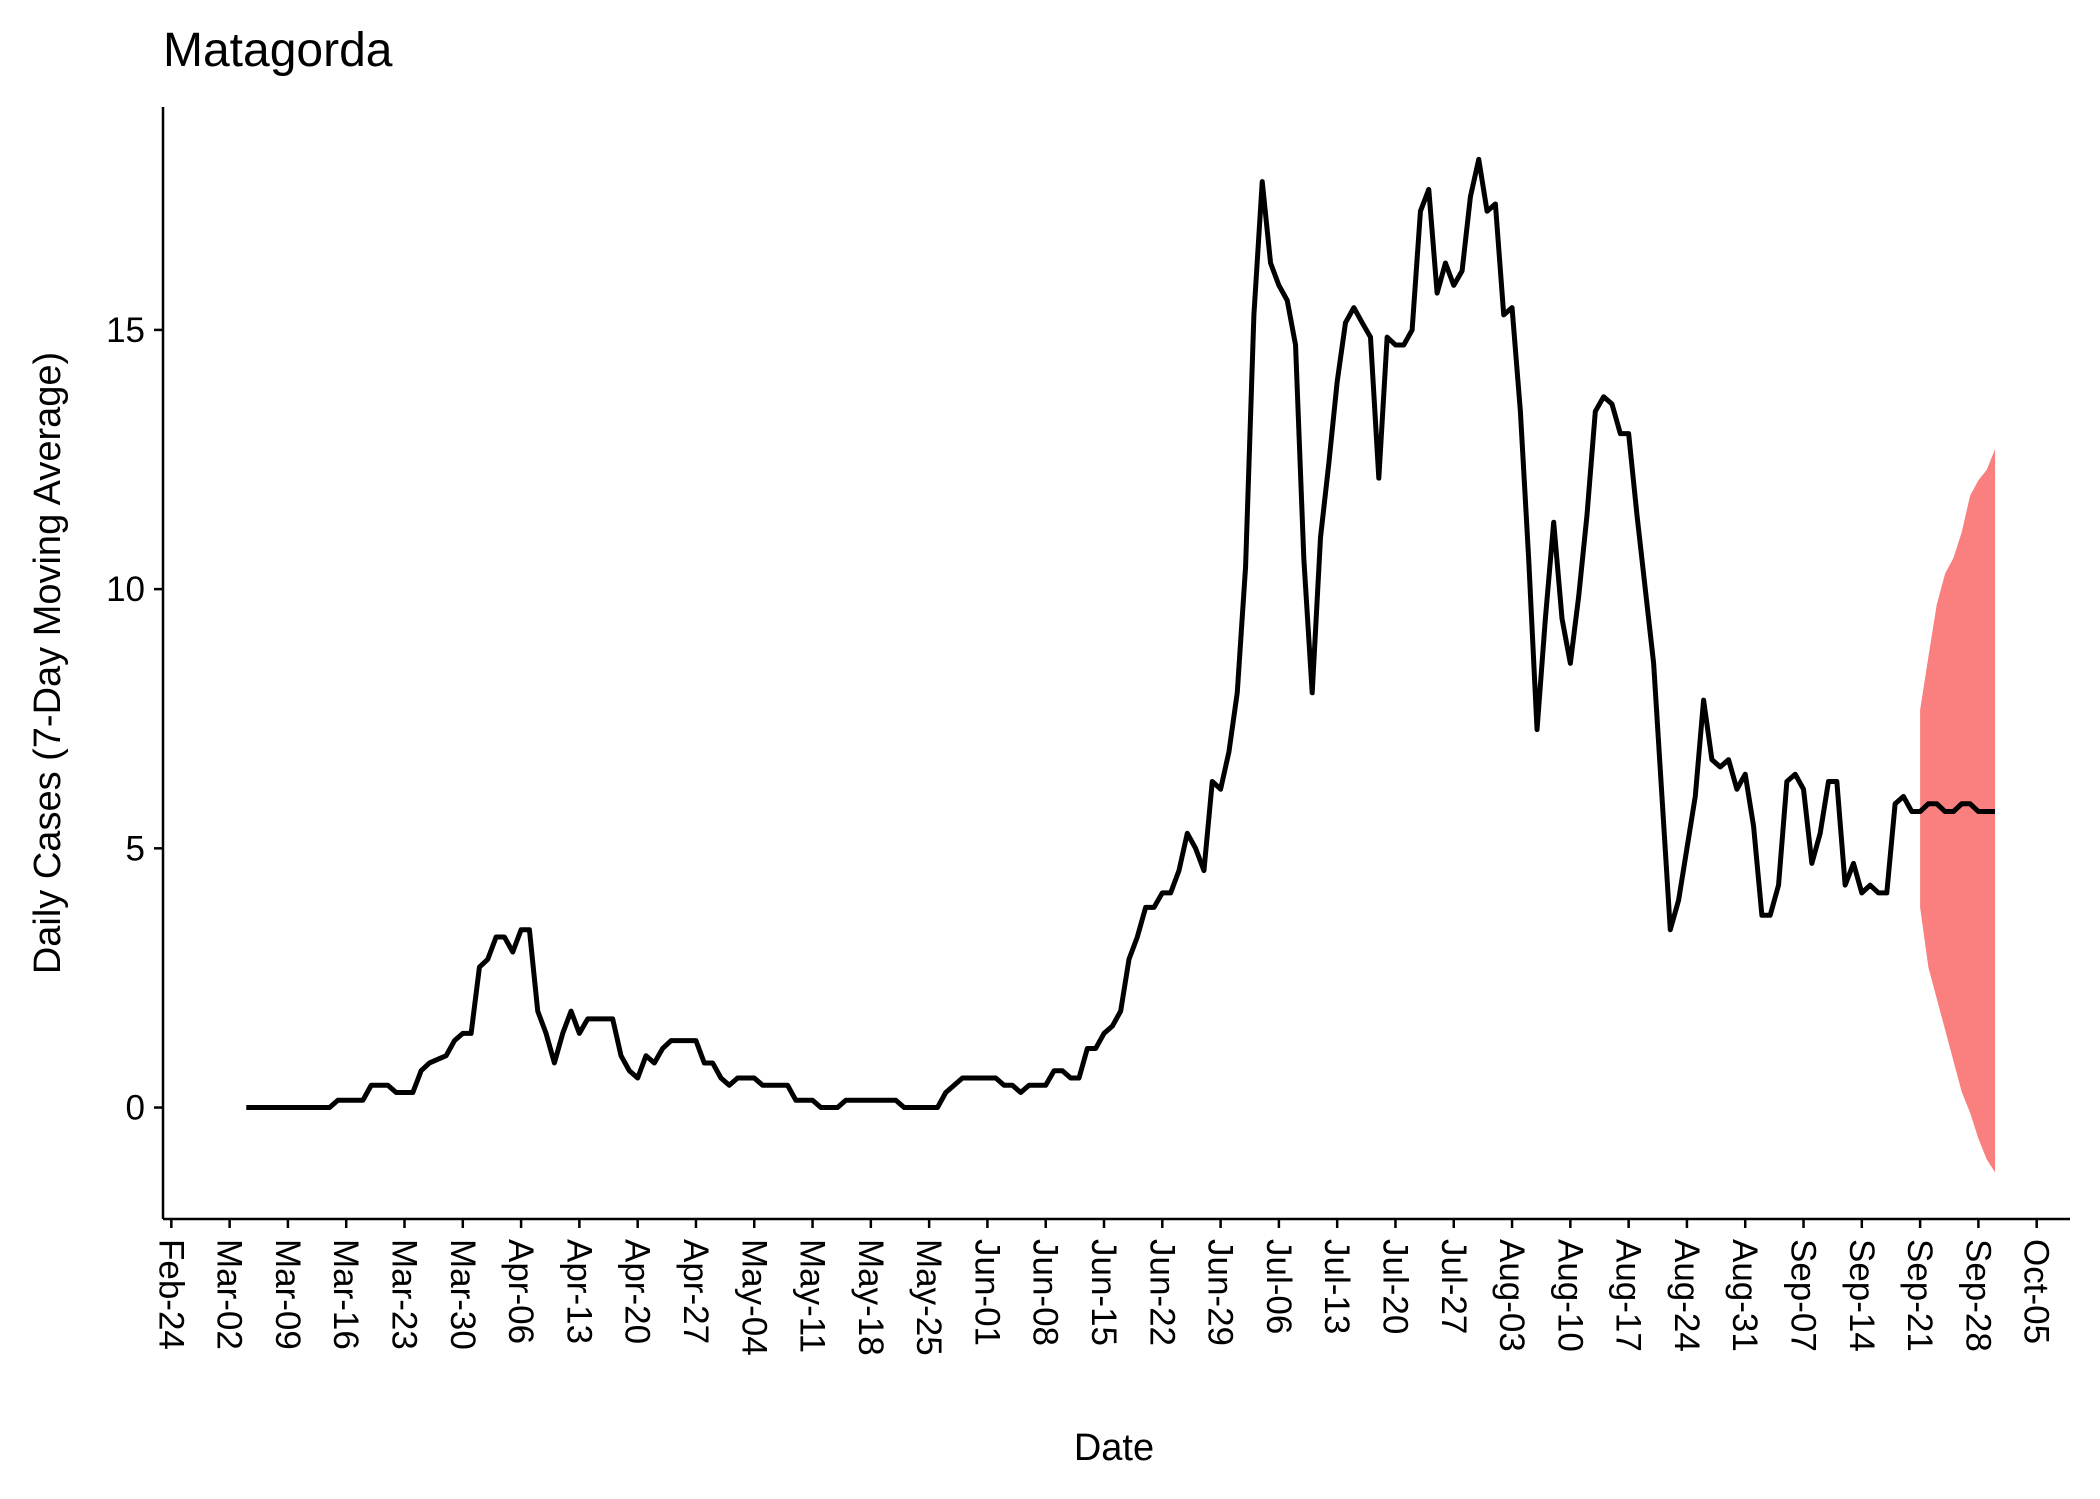 Image resolution: width=2100 pixels, height=1499 pixels. I want to click on chart-title: Matagorda, so click(278, 50).